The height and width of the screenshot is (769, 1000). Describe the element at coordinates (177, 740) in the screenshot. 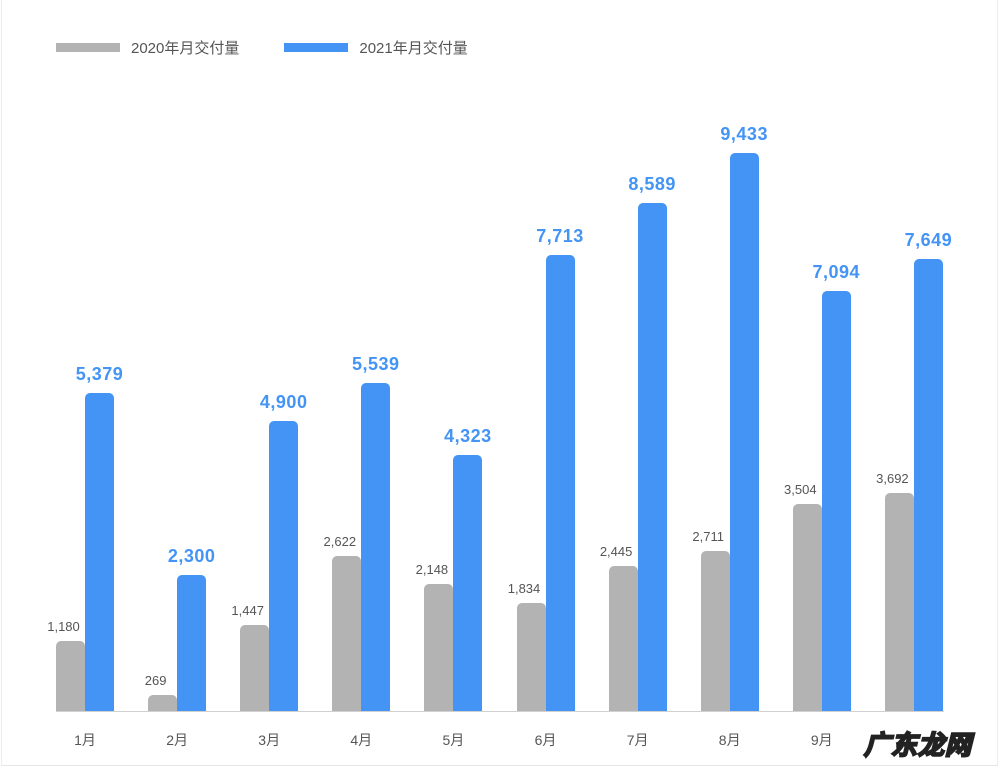

I see `x-axis-label: 2月` at that location.